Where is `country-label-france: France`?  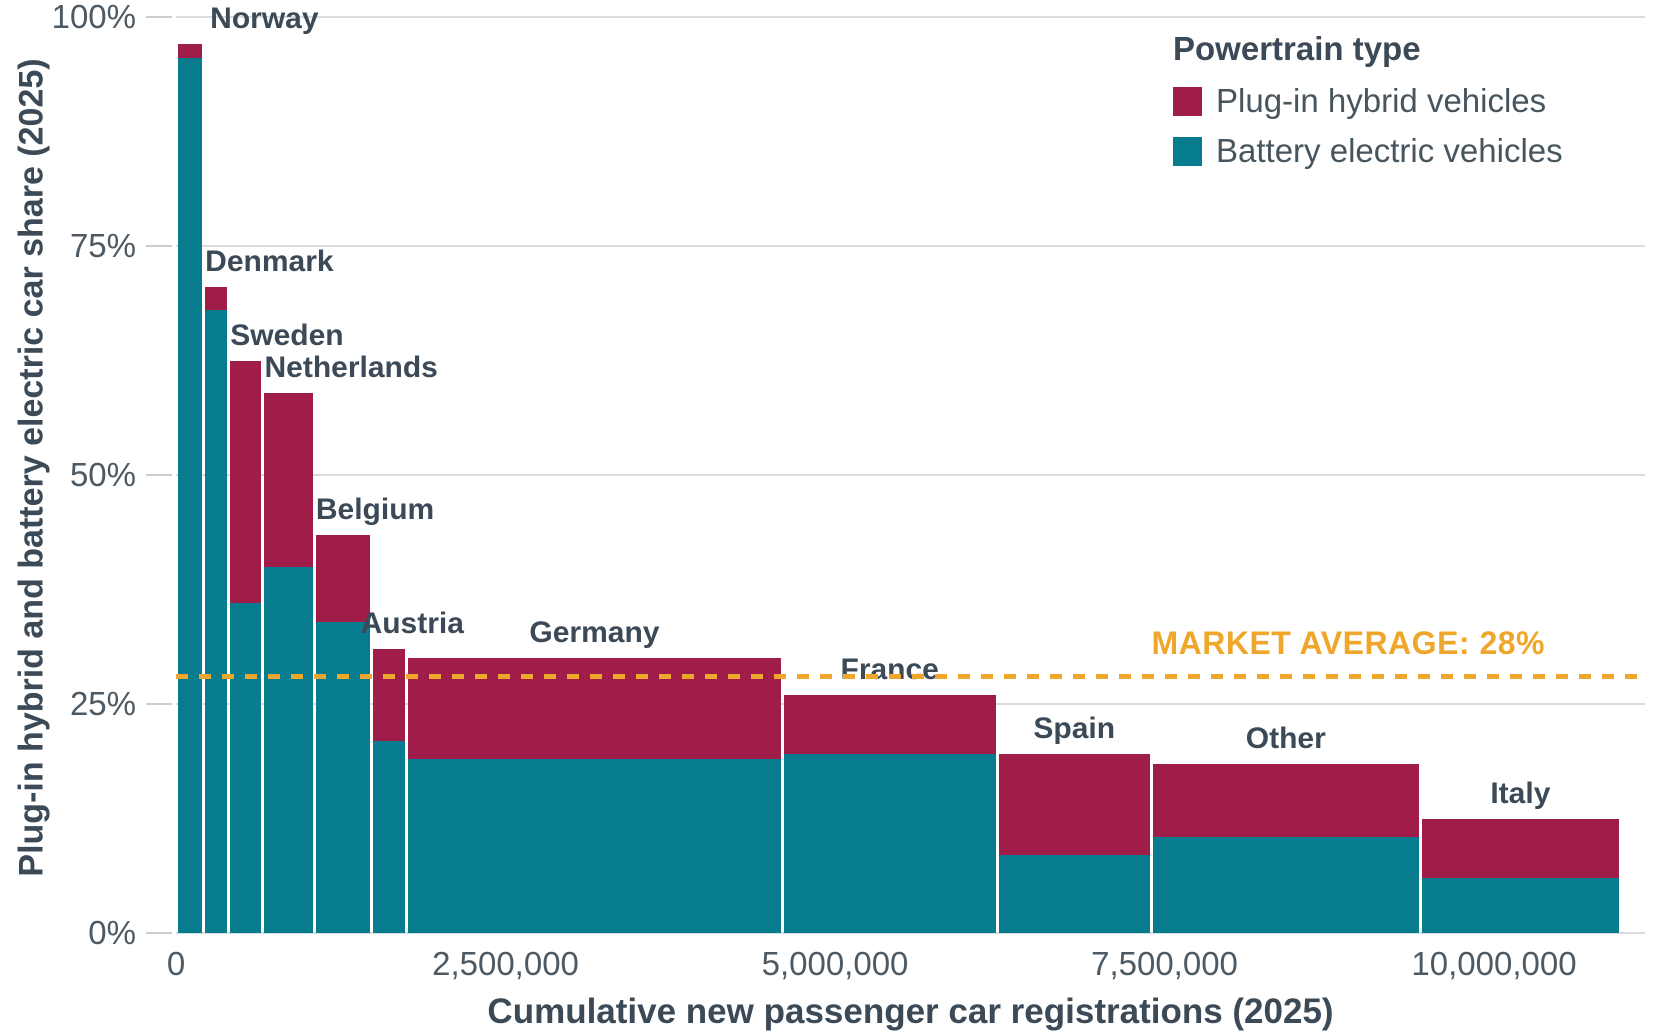
country-label-france: France is located at coordinates (889, 669).